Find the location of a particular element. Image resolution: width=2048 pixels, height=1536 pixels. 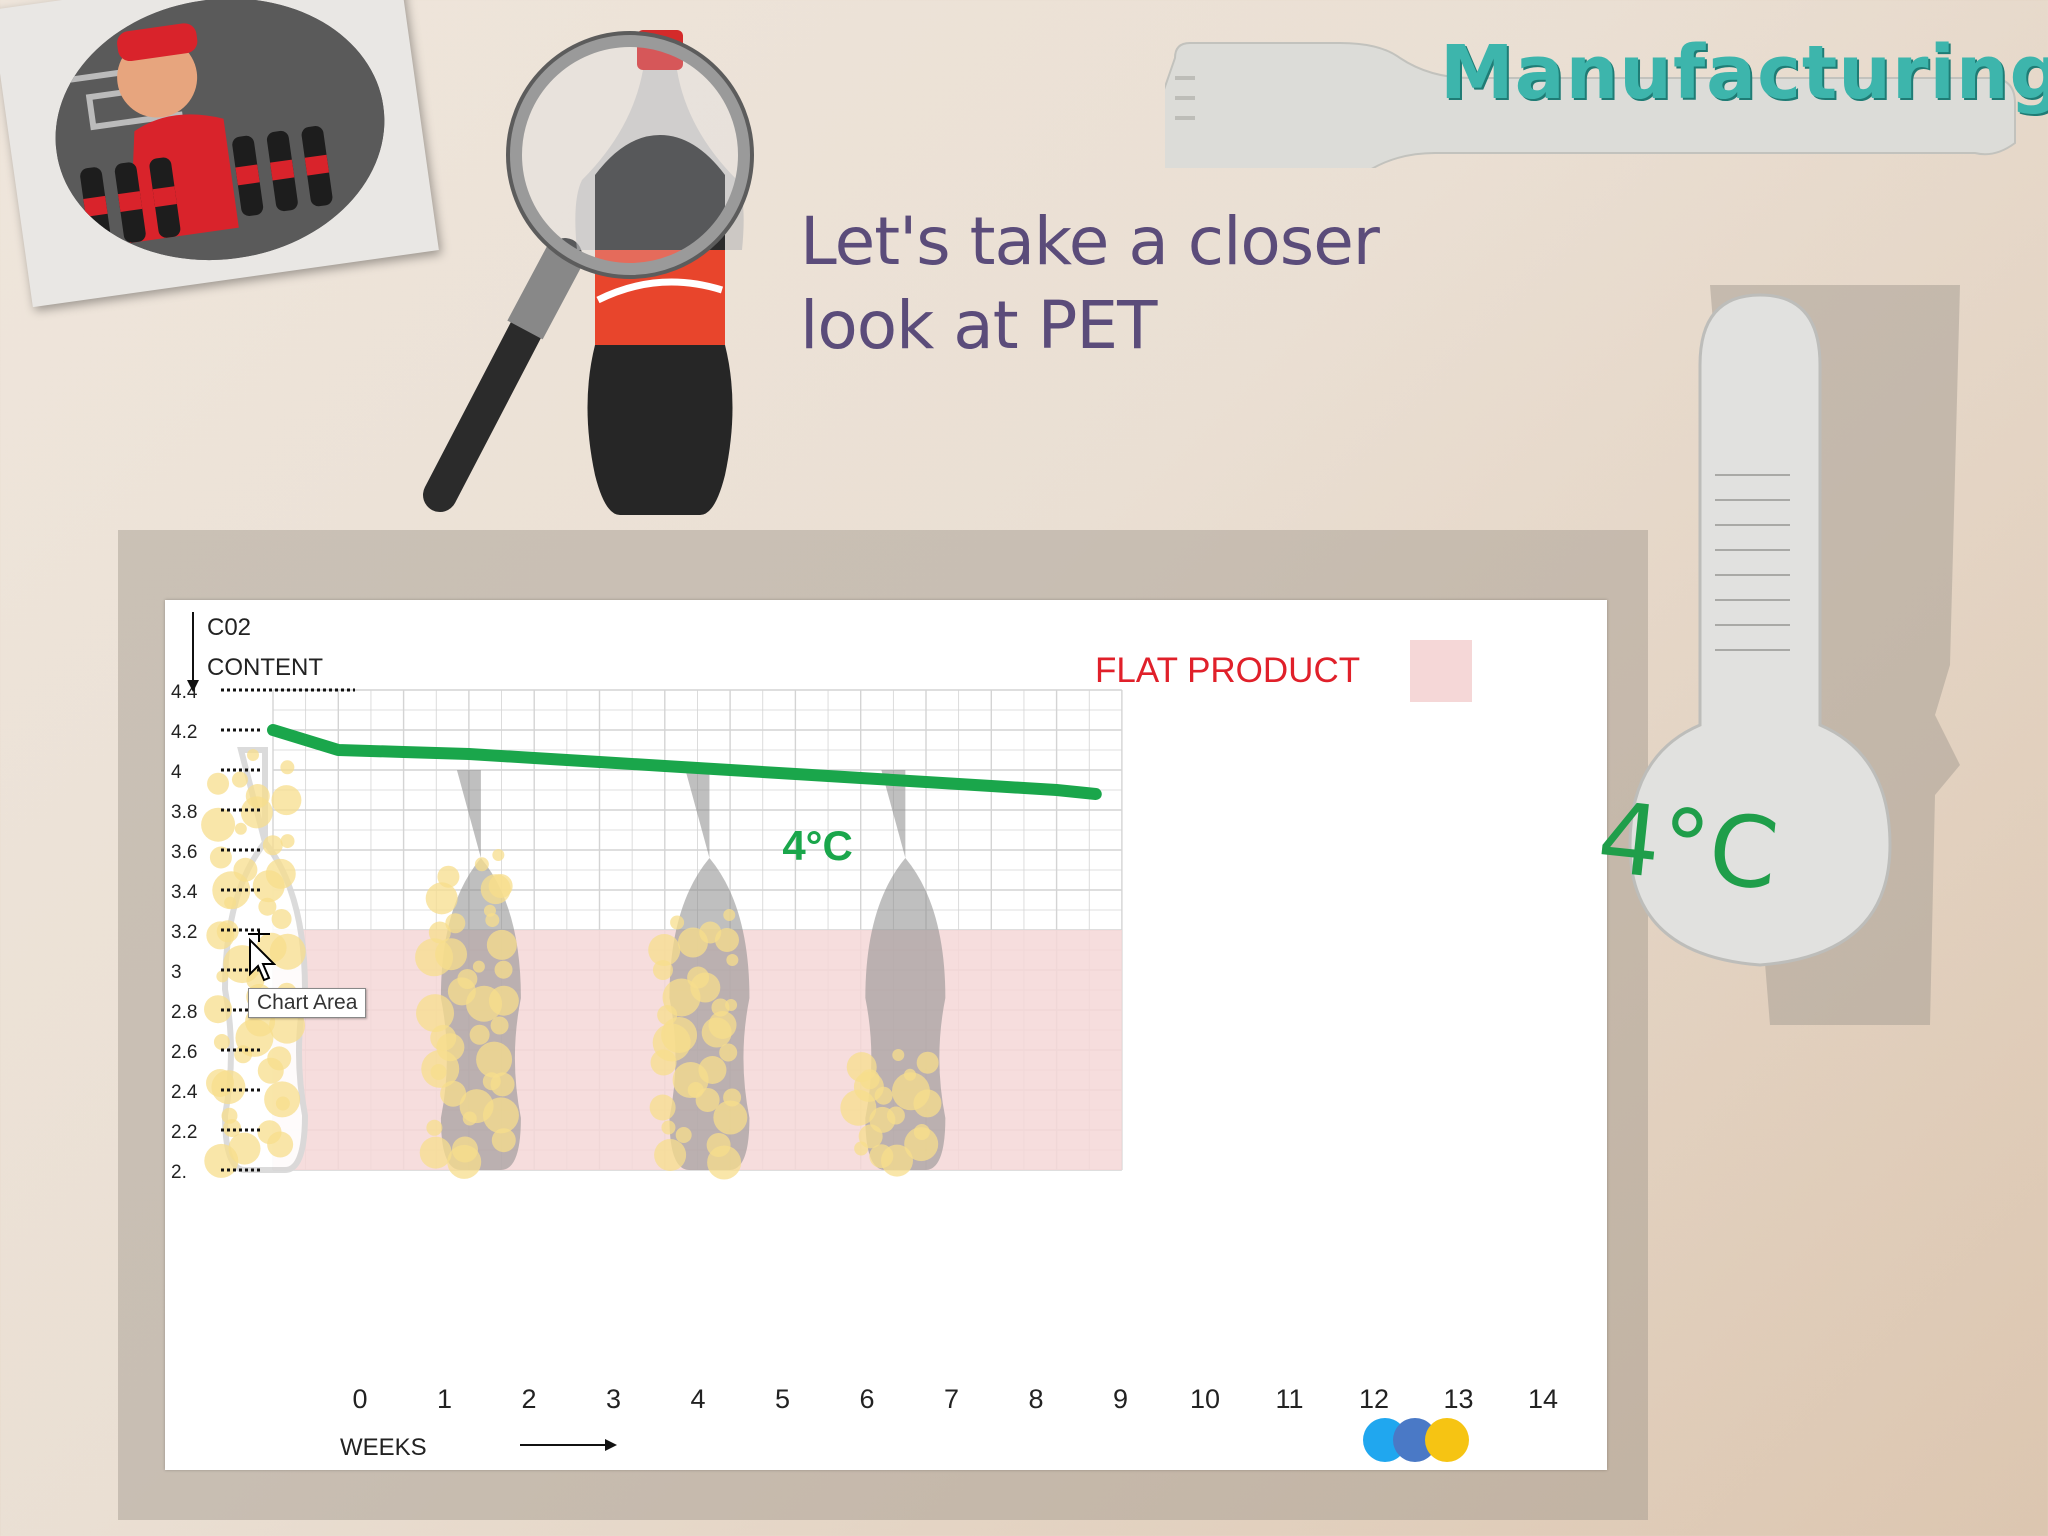

y-tick-label: 2.8 is located at coordinates (184, 1012).